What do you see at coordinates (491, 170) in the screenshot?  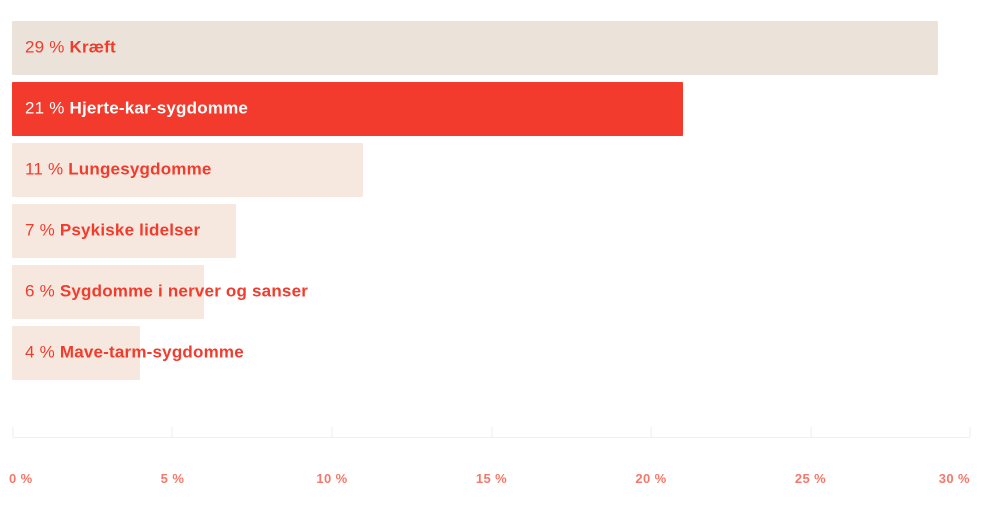 I see `bar-row: 11 % Lungesygdomme` at bounding box center [491, 170].